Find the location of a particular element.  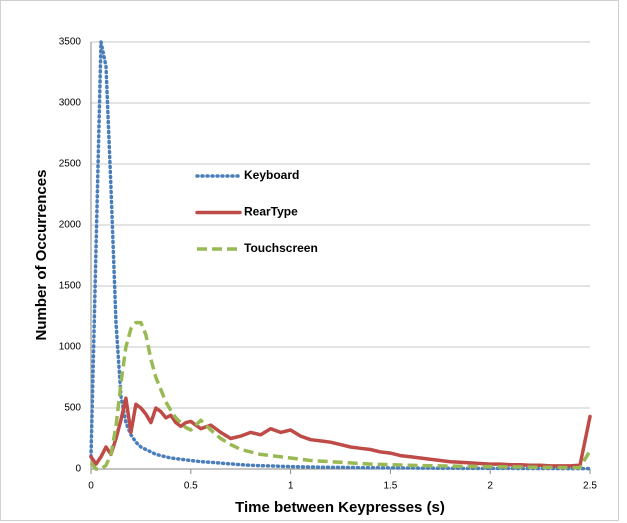

legend-label: Touchscreen is located at coordinates (281, 248).